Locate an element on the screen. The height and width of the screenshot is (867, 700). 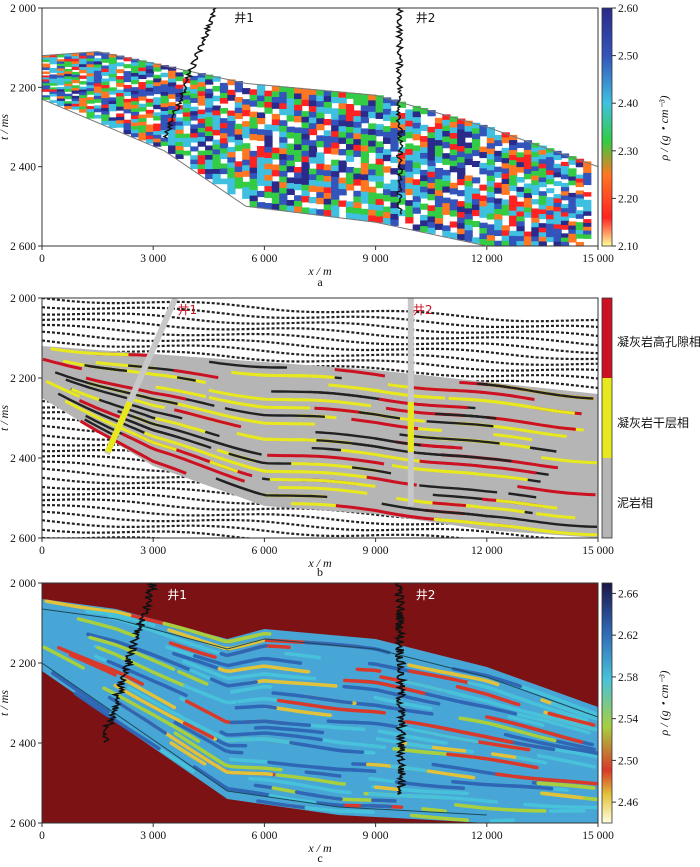
x-tick-label: 3 000 is located at coordinates (153, 551).